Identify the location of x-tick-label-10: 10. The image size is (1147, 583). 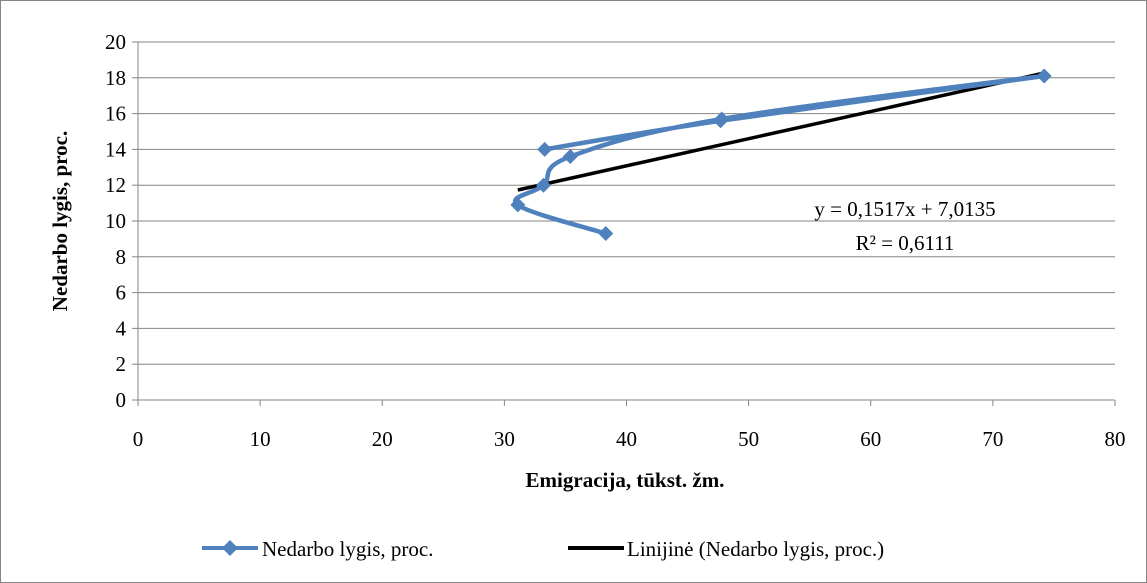
(260, 439).